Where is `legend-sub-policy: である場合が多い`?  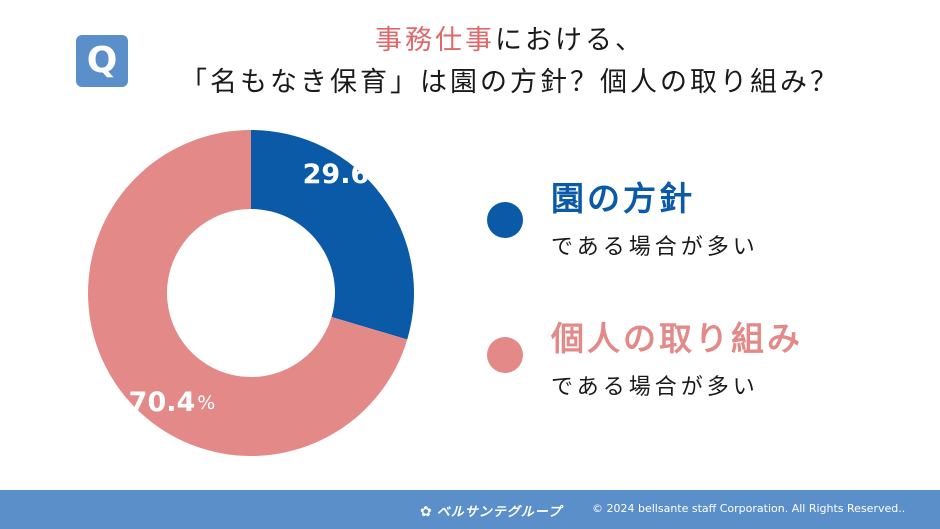 legend-sub-policy: である場合が多い is located at coordinates (655, 247).